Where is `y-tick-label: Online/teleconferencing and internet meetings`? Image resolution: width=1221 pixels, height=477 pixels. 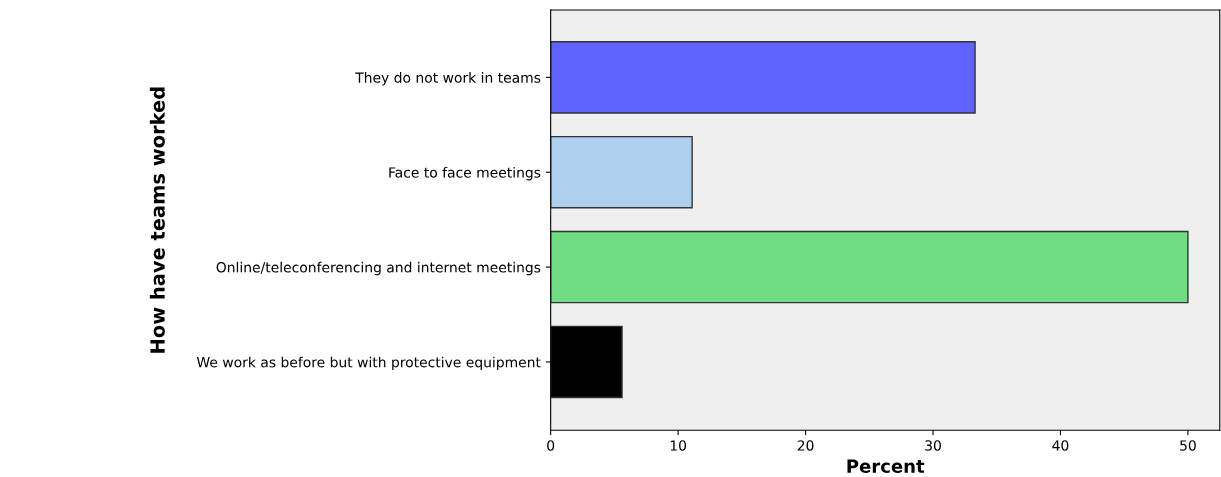
y-tick-label: Online/teleconferencing and internet meetings is located at coordinates (378, 268).